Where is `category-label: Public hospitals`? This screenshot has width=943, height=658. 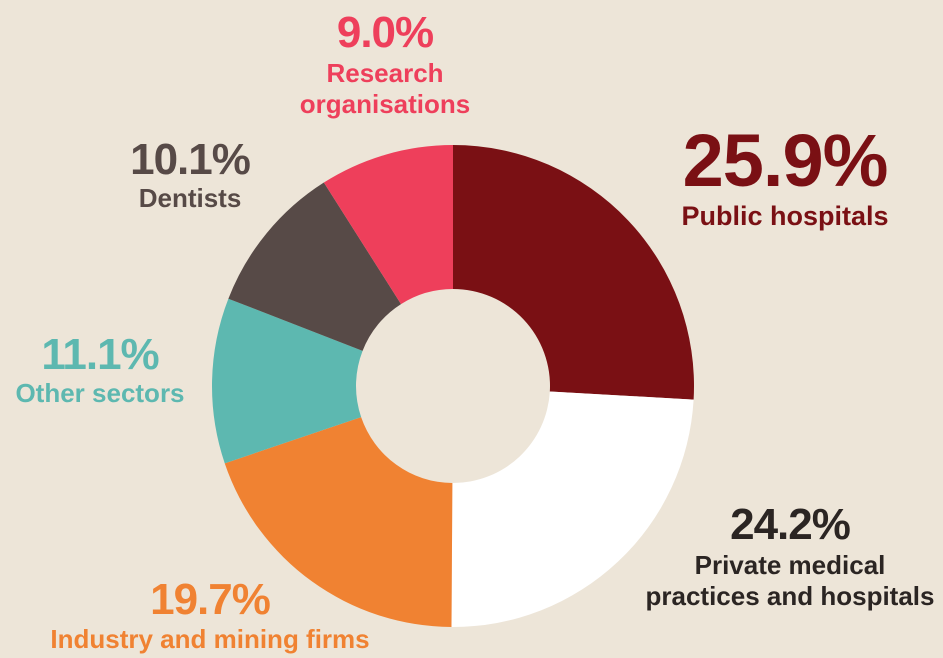
category-label: Public hospitals is located at coordinates (785, 216).